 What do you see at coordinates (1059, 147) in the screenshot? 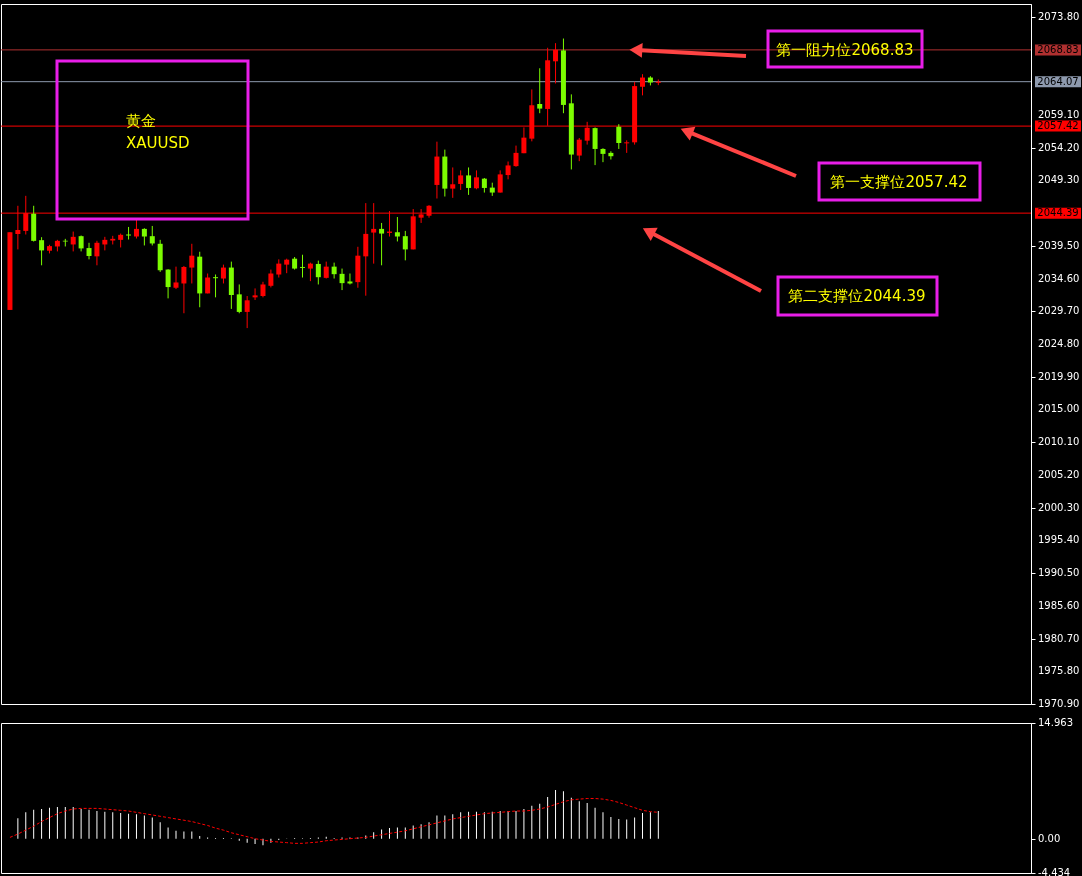
I see `y-tick-label: 2054.20` at bounding box center [1059, 147].